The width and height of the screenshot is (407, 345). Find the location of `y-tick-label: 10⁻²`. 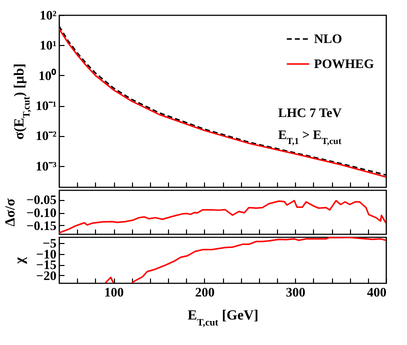

y-tick-label: 10⁻² is located at coordinates (46, 136).